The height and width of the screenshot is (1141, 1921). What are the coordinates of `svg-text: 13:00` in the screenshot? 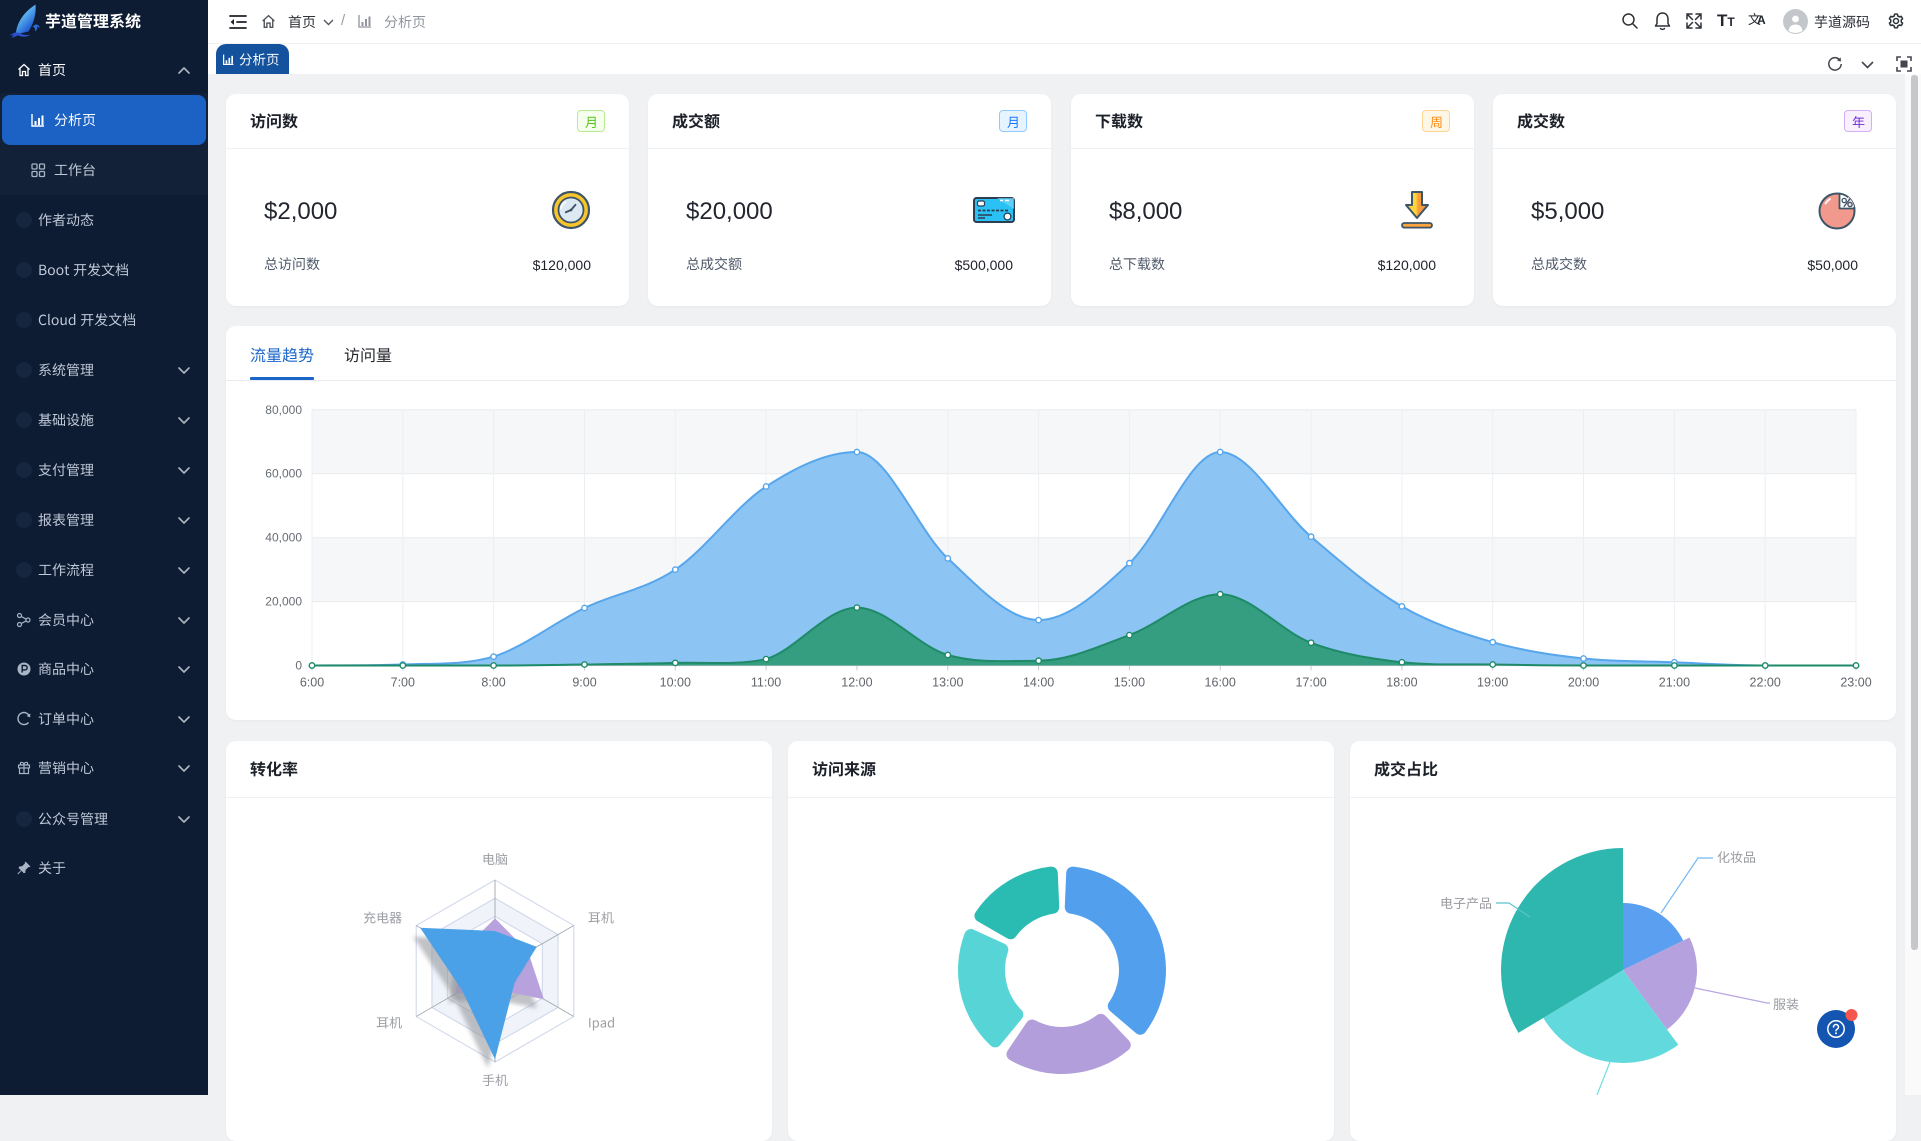 It's located at (947, 683).